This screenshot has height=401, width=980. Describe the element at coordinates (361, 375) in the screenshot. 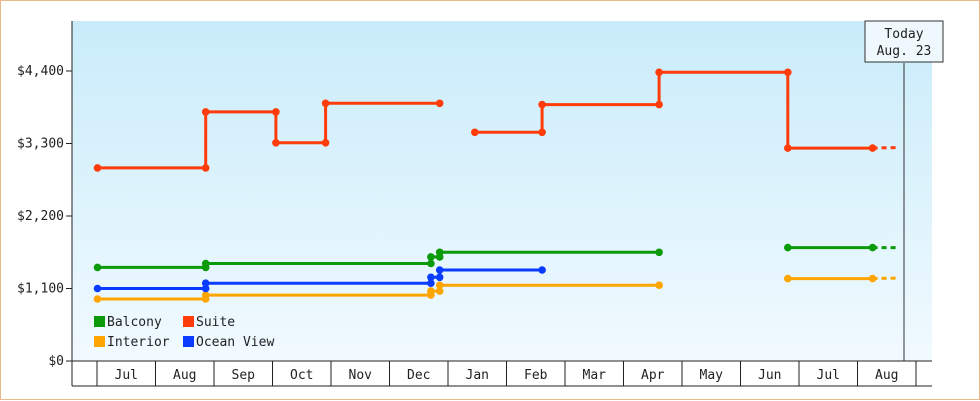

I see `x-tick-label: Nov` at that location.